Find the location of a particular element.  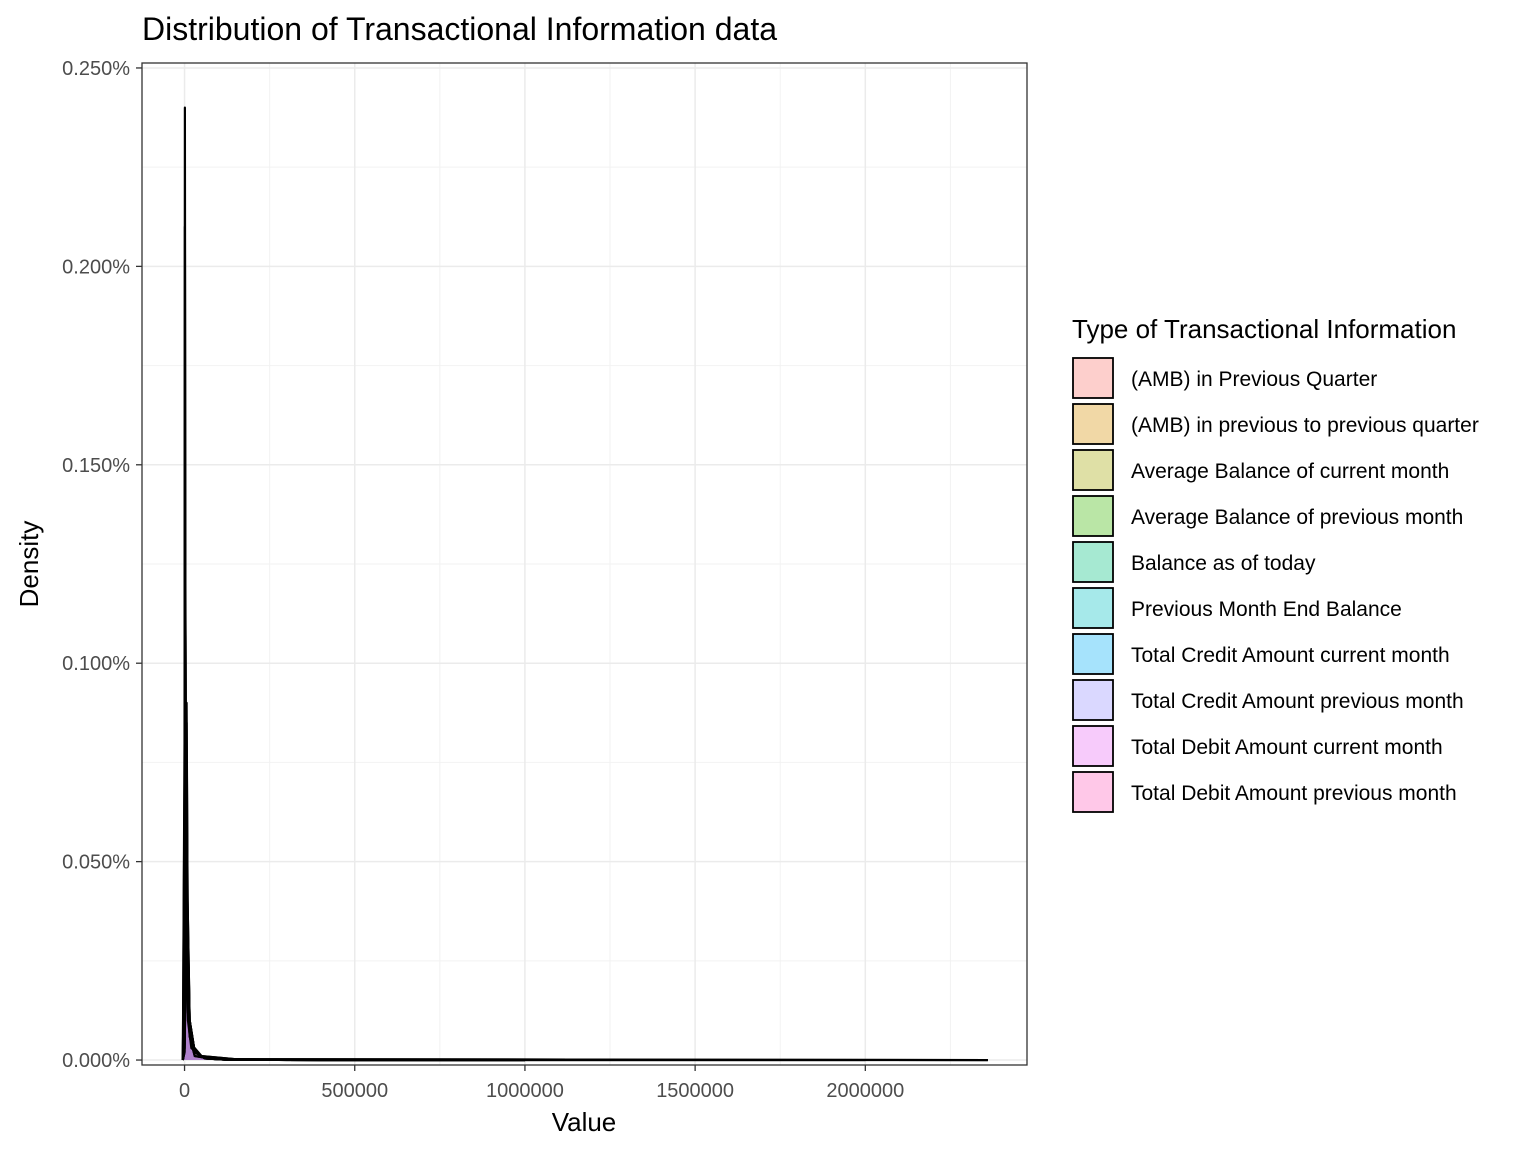

legend-label: Total Debit Amount current month is located at coordinates (1287, 747).